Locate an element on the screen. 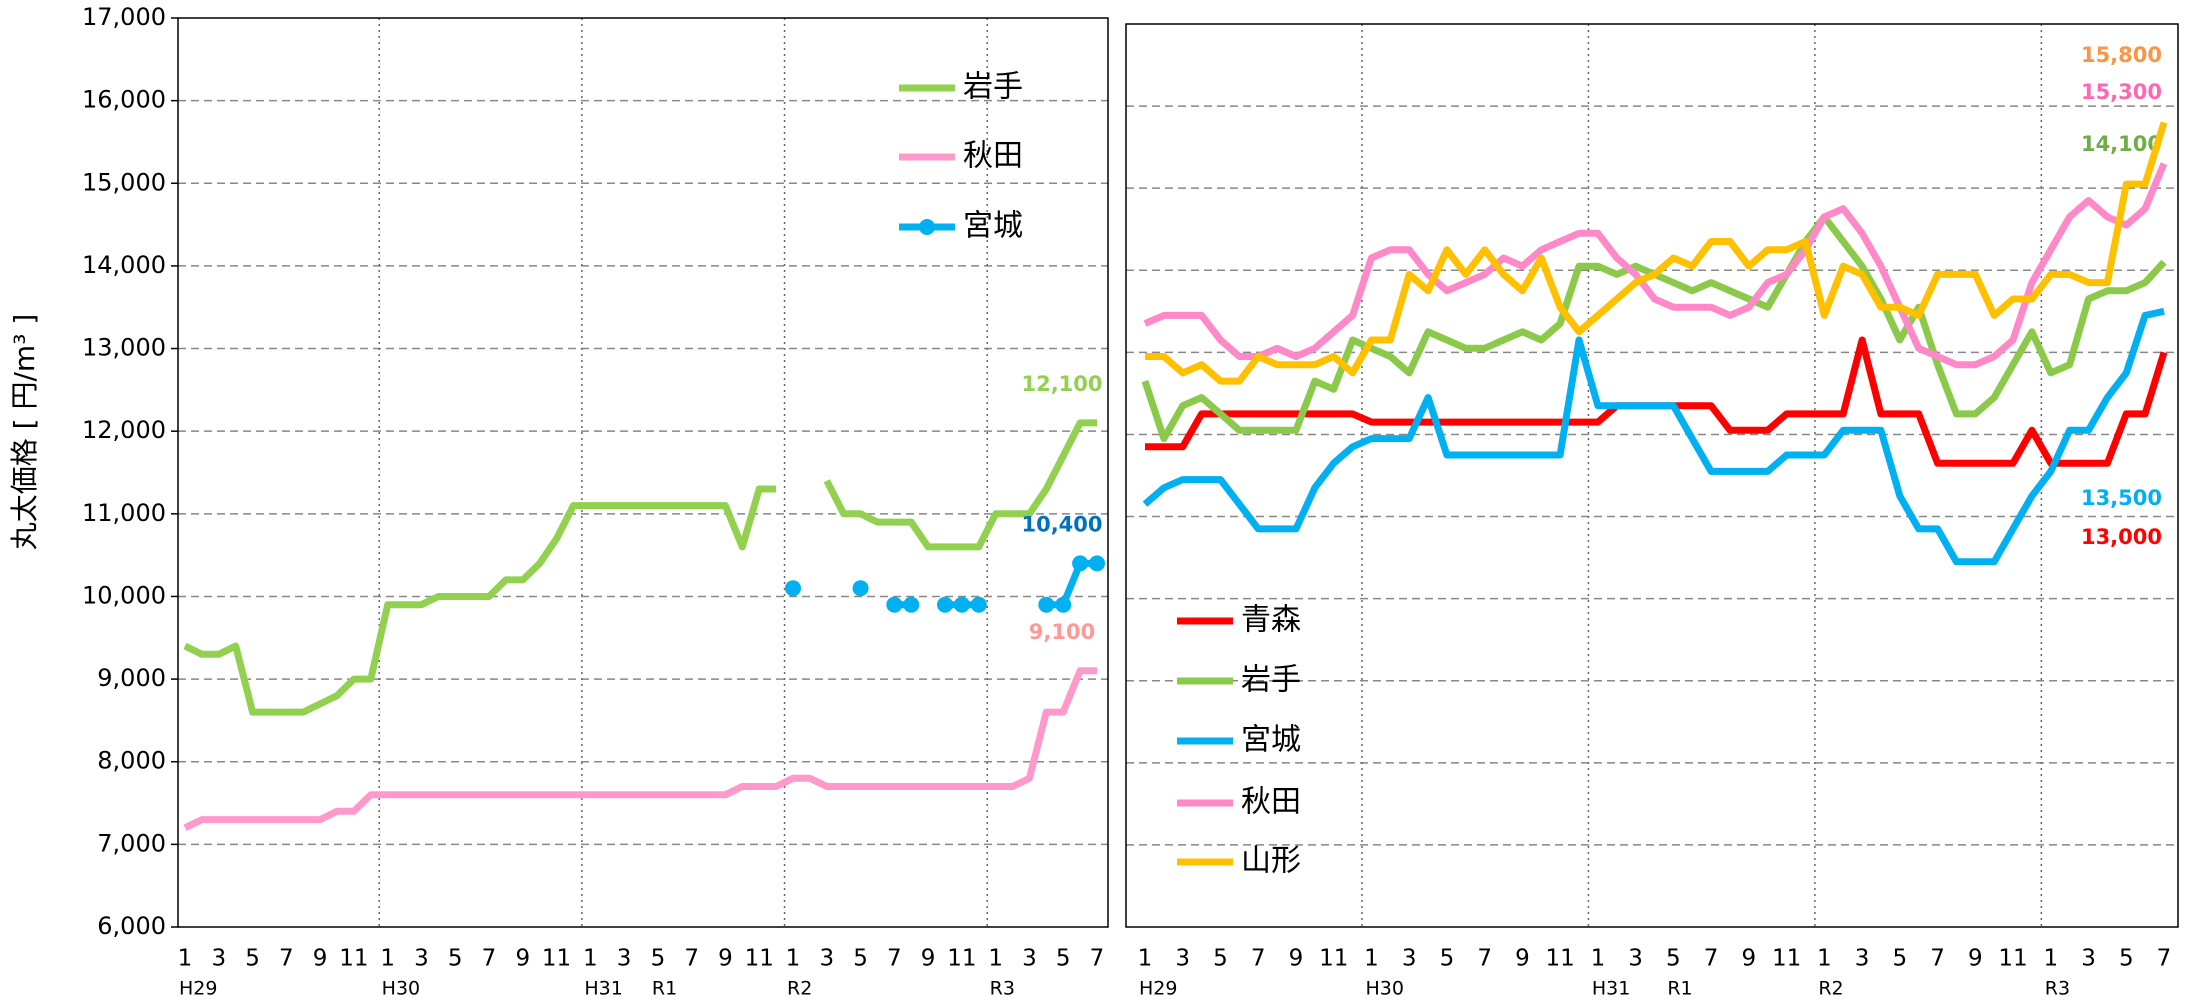 The height and width of the screenshot is (1002, 2185). legend-label: 青森 is located at coordinates (1271, 620).